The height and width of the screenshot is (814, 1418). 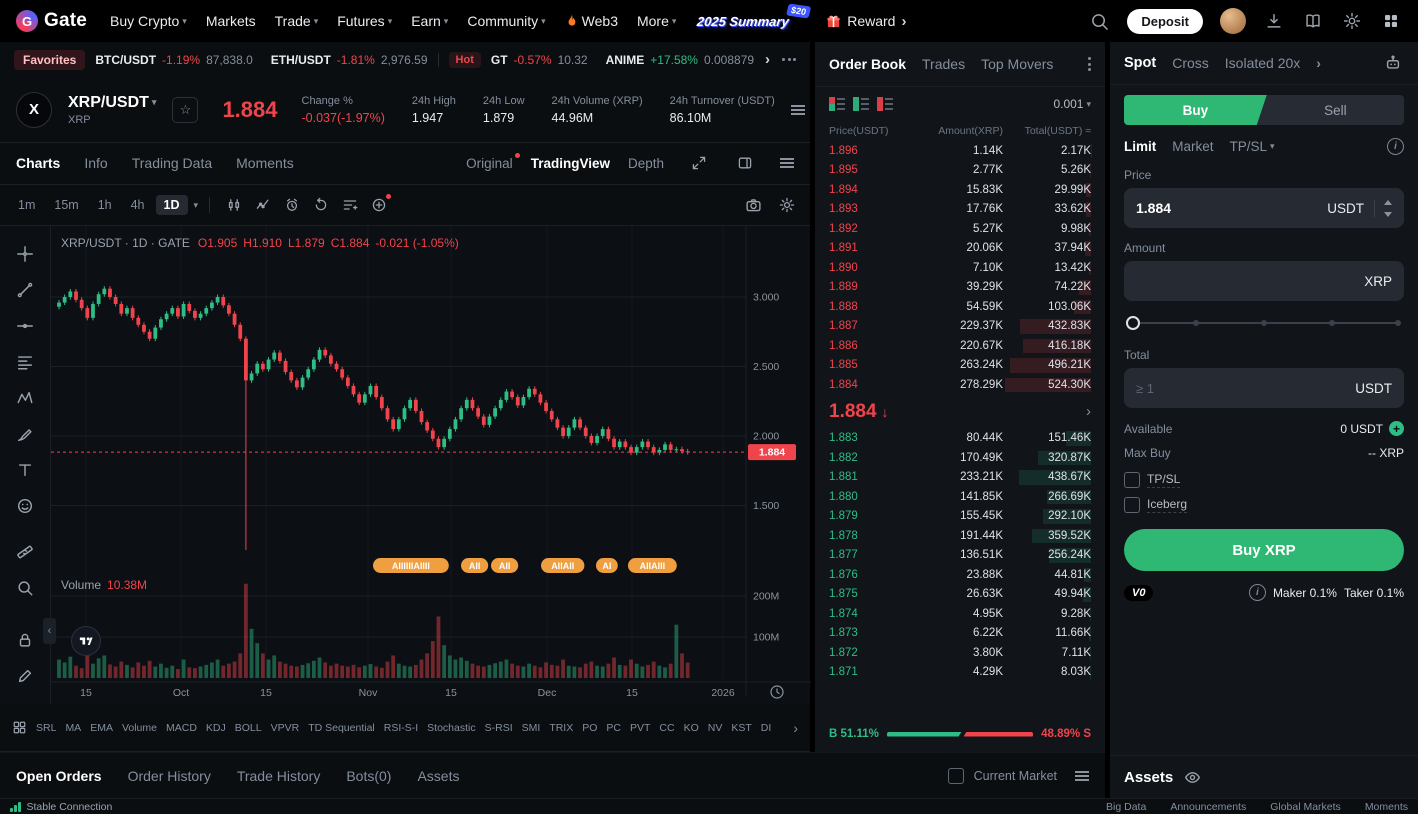 I want to click on bid-row: 1.879 155.45K 292.10K, so click(x=960, y=516).